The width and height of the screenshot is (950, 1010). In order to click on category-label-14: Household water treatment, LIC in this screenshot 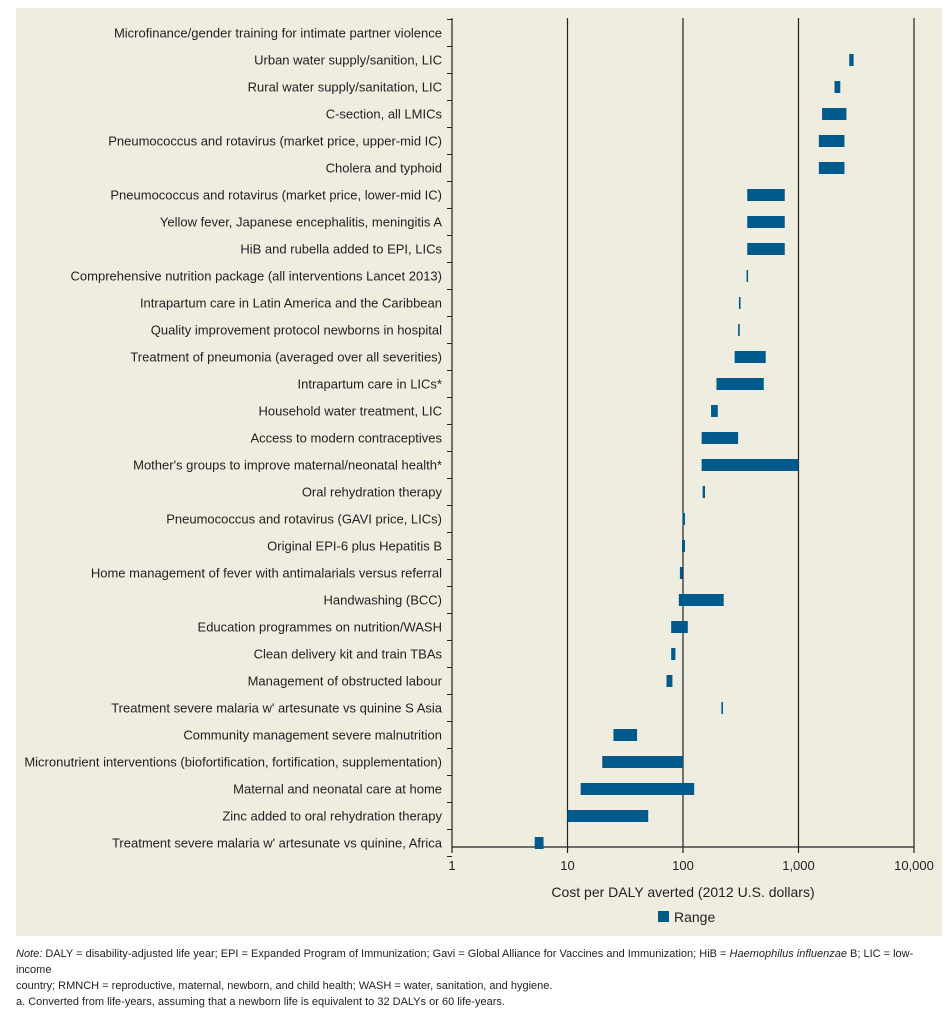, I will do `click(350, 411)`.